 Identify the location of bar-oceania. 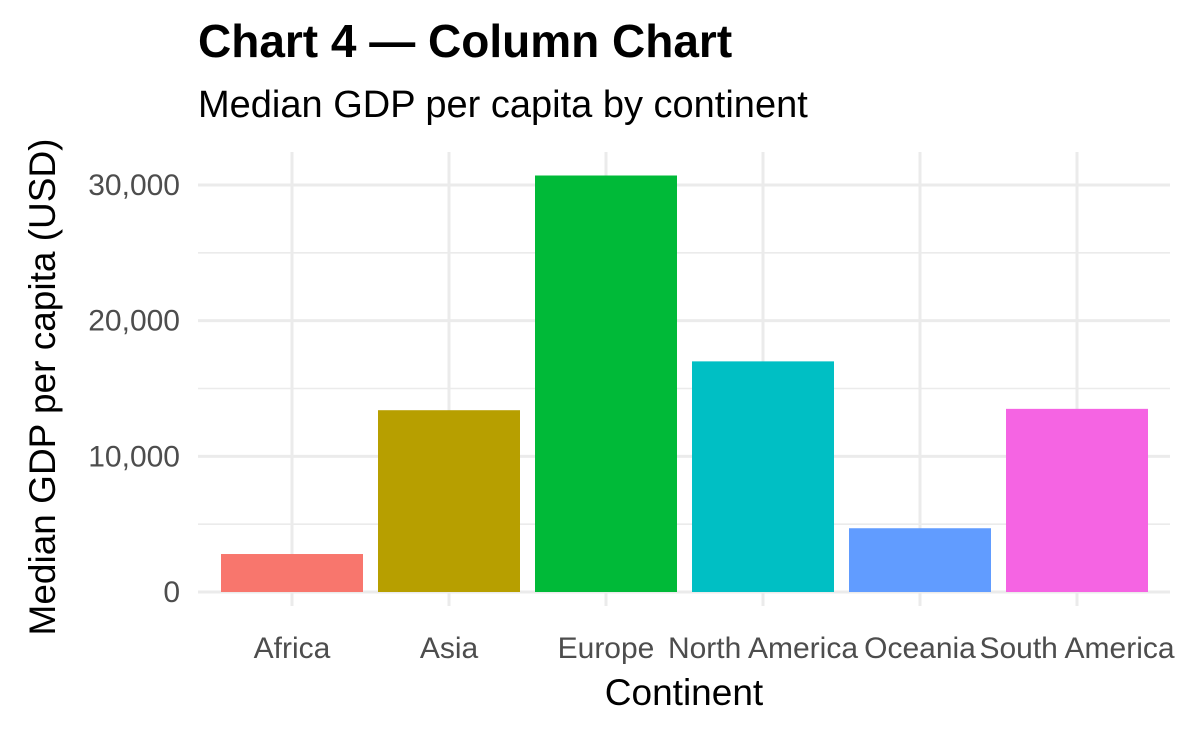
(920, 560).